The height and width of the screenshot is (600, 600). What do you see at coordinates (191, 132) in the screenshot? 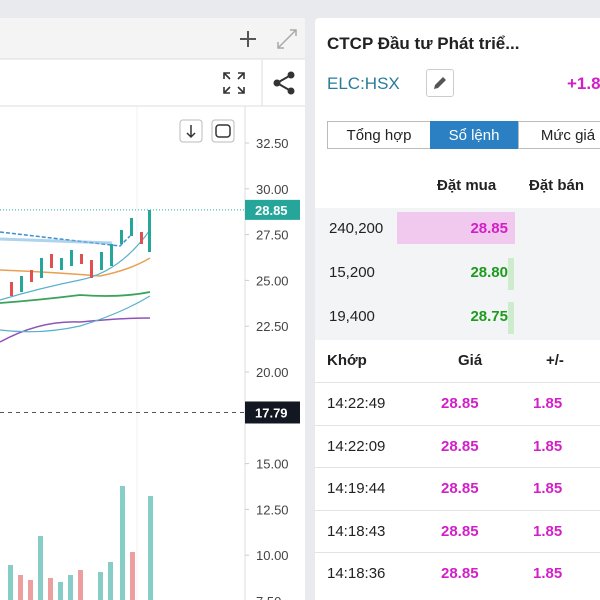
I see `arrow-icon` at bounding box center [191, 132].